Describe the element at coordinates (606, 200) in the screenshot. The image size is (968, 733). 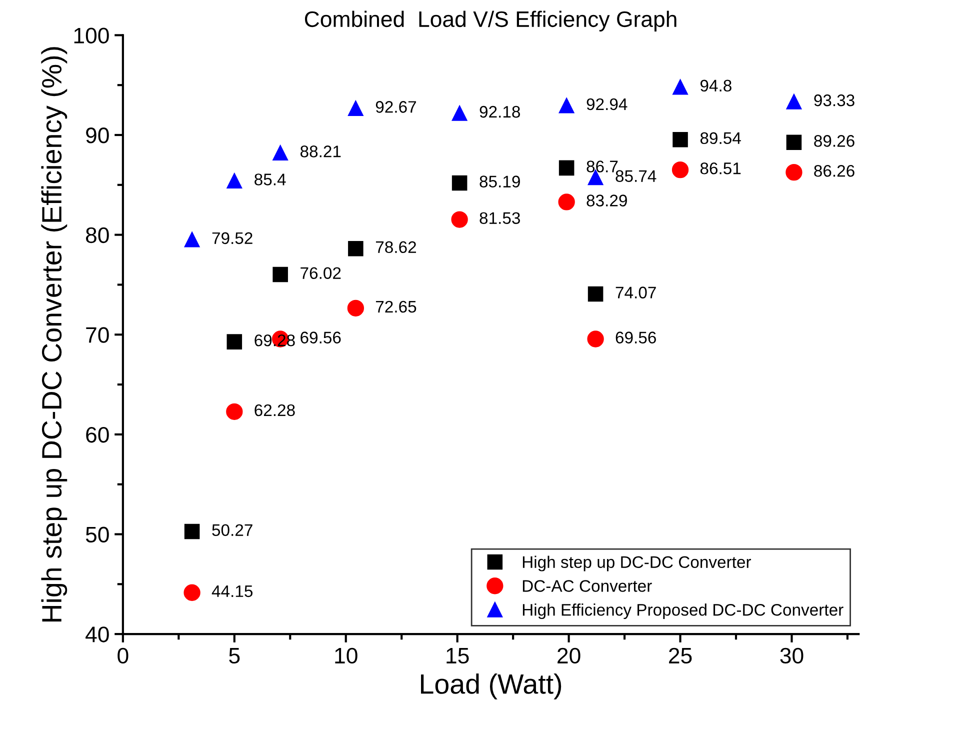
I see `data-label: 83.29` at that location.